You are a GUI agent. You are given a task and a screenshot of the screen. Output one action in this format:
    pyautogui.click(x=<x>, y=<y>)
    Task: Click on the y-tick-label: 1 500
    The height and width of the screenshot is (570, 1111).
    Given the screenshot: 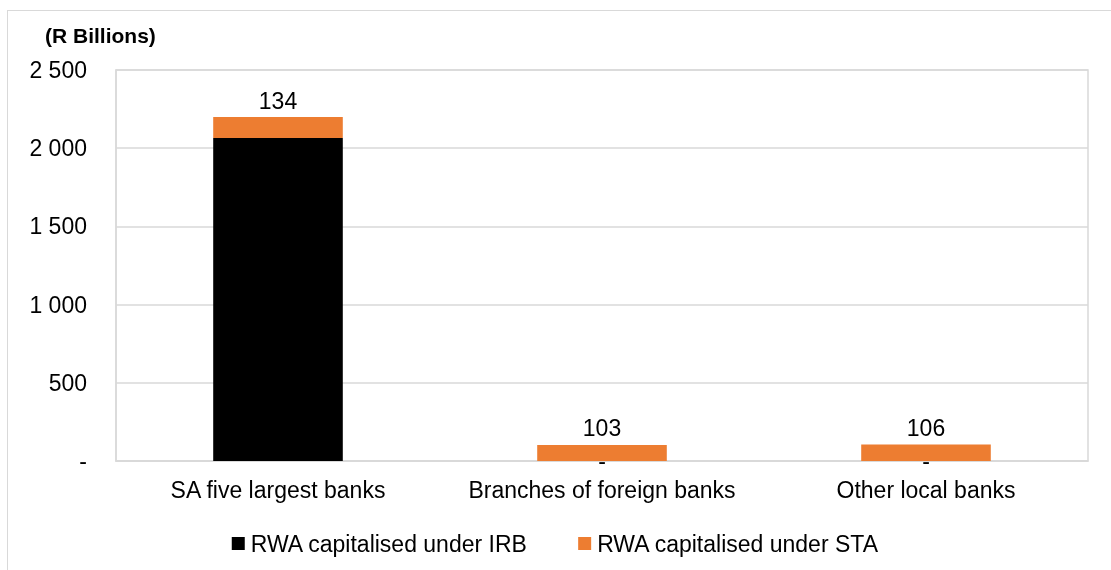 What is the action you would take?
    pyautogui.click(x=58, y=226)
    